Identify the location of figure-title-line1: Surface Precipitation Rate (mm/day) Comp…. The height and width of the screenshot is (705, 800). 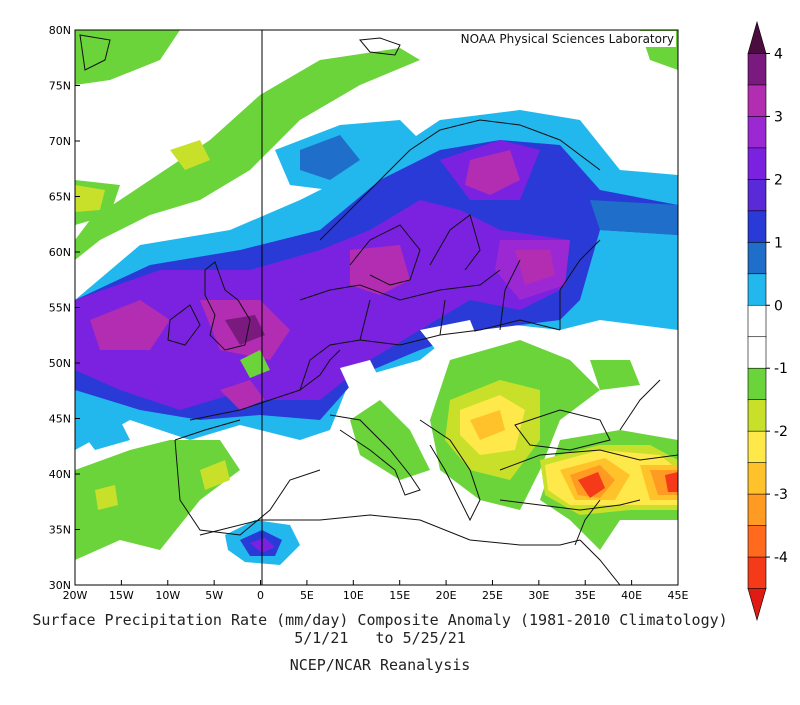
(380, 620).